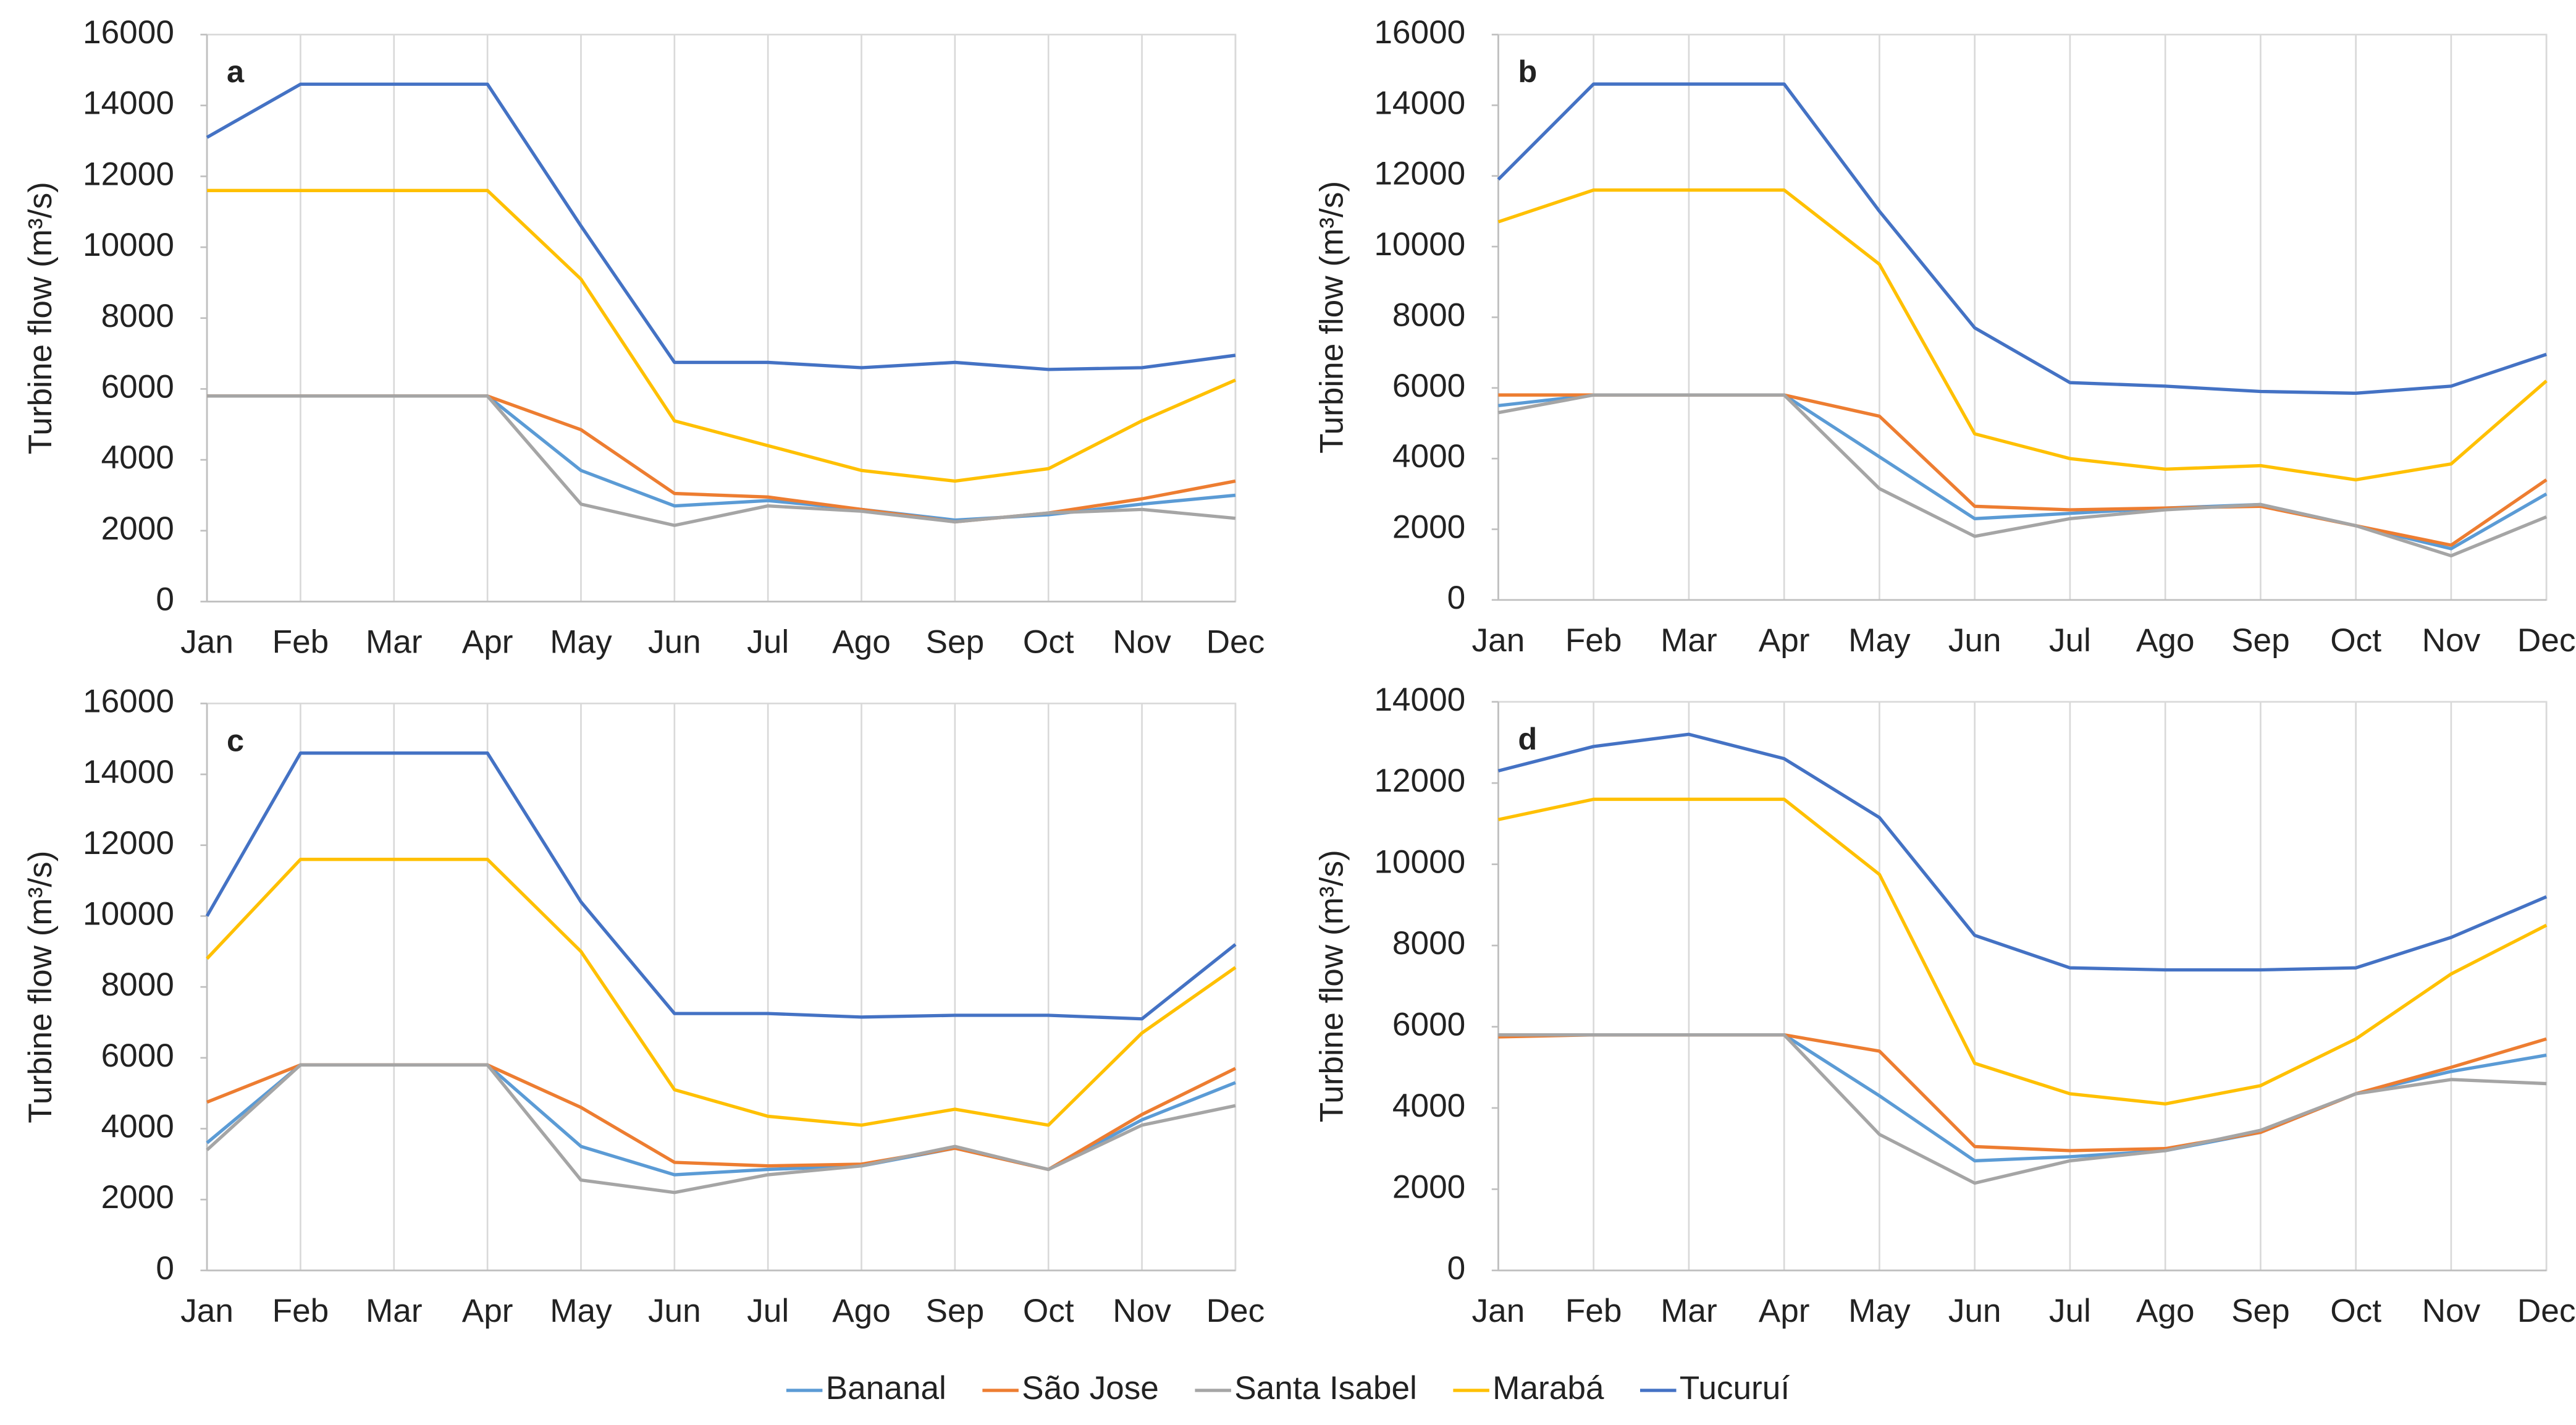 The image size is (2576, 1425). I want to click on legend-label: Tucuruí, so click(1735, 1388).